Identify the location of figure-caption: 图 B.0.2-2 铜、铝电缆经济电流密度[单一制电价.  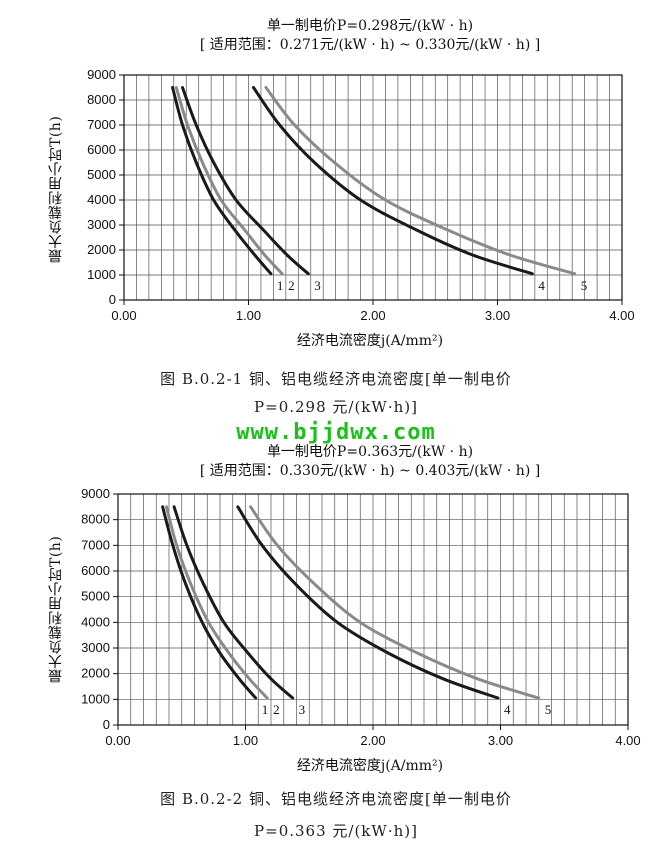
(336, 799).